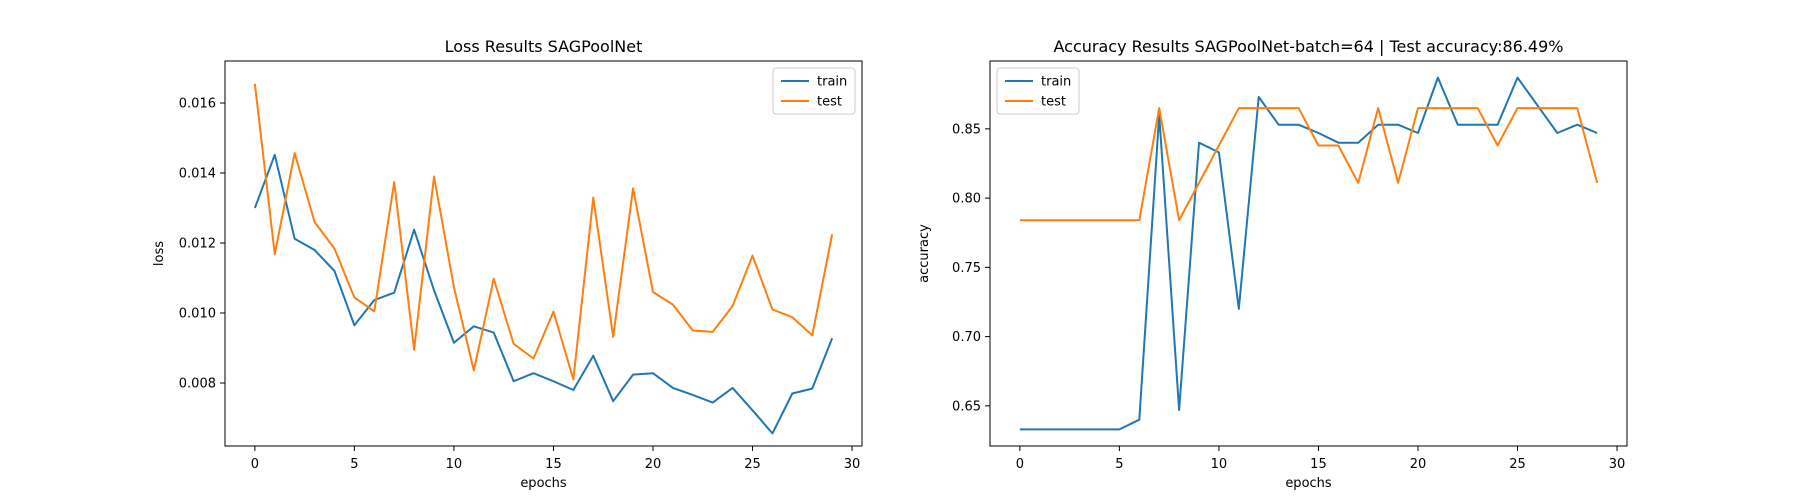 The height and width of the screenshot is (500, 1800). I want to click on chart-1-xtick-label: 25, so click(752, 464).